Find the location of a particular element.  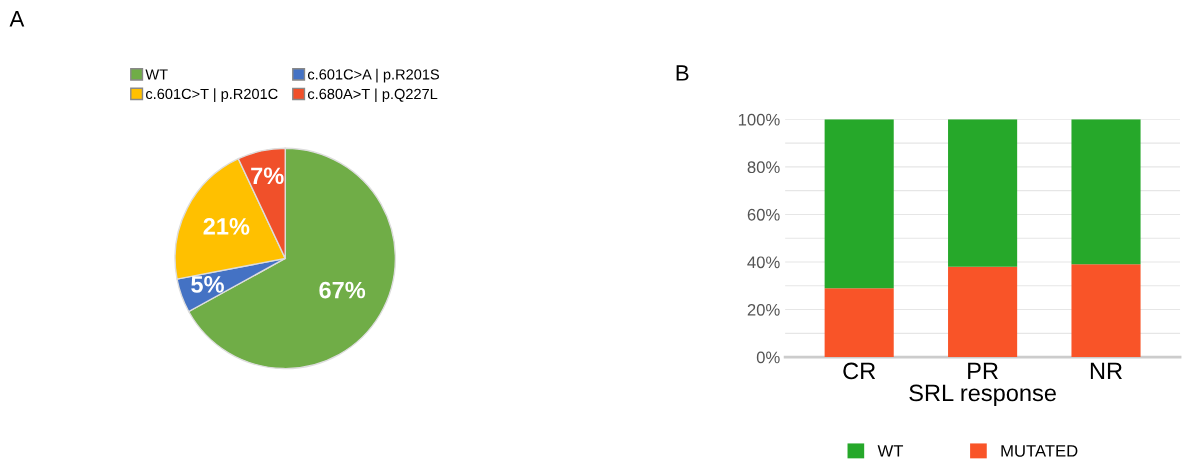

x-tick-label: PR is located at coordinates (983, 371).